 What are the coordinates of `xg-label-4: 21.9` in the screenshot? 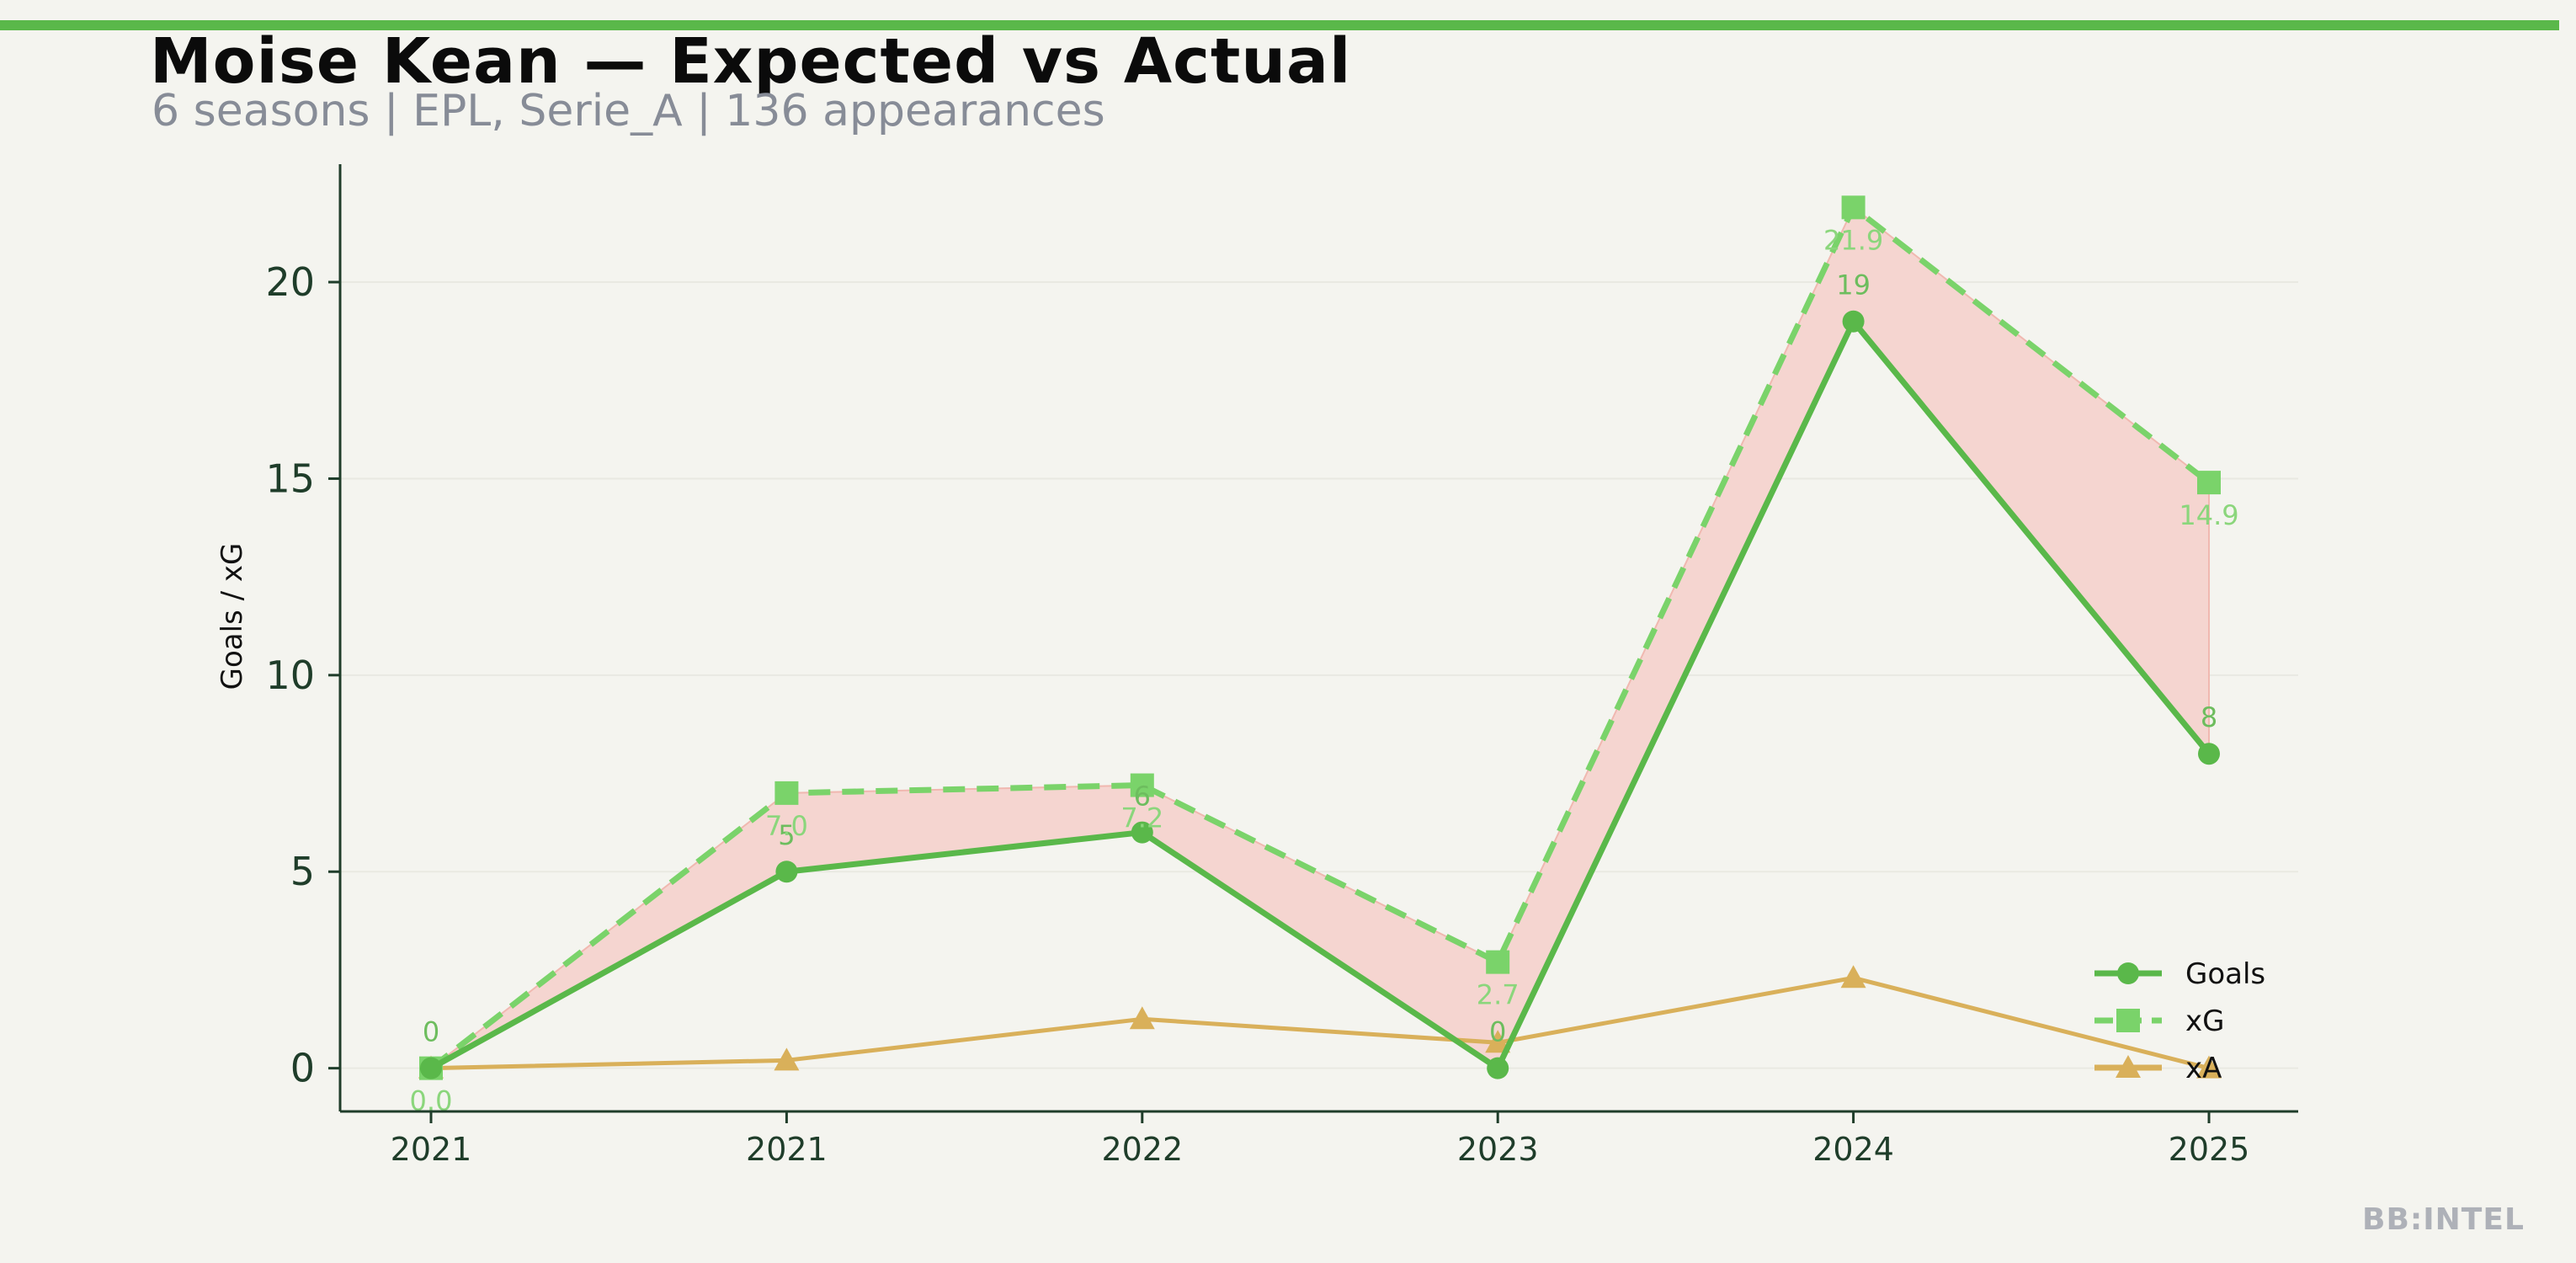 It's located at (1853, 240).